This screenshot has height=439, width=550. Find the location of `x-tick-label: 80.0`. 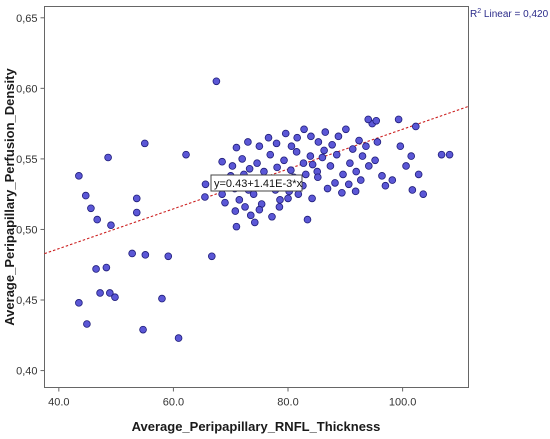

x-tick-label: 80.0 is located at coordinates (287, 403).